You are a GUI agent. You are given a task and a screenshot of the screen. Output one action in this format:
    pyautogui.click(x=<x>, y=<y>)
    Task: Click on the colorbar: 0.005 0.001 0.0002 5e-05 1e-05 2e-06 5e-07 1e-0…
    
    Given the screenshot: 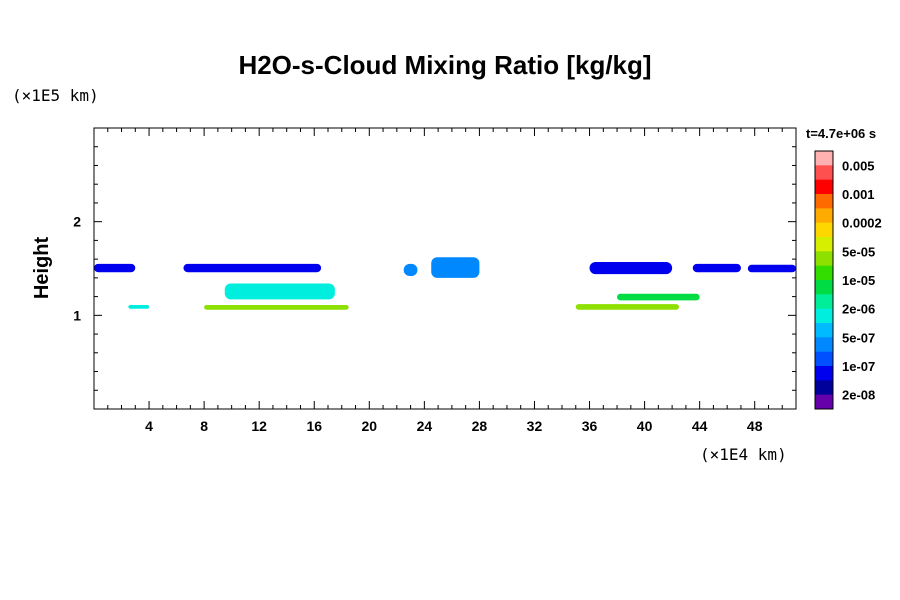 What is the action you would take?
    pyautogui.click(x=848, y=280)
    